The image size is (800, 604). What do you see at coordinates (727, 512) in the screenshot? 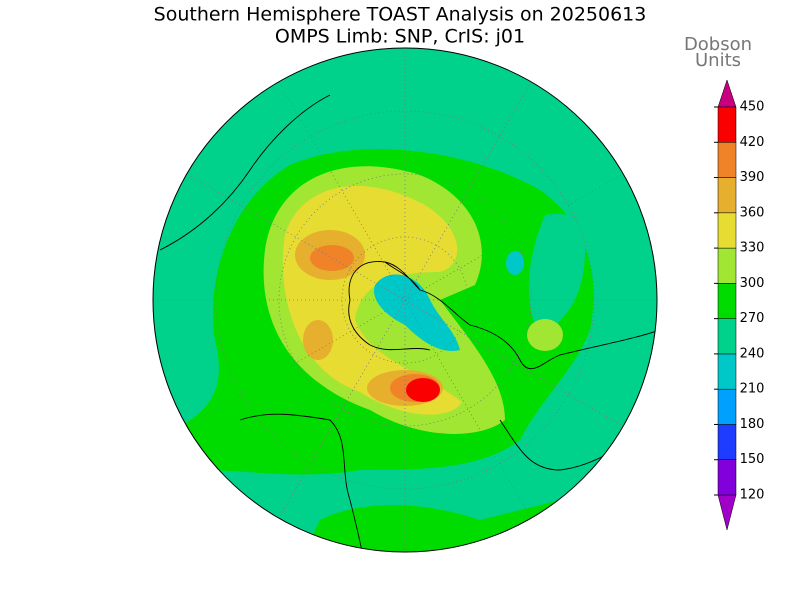
I see `colorbar-extension-low` at bounding box center [727, 512].